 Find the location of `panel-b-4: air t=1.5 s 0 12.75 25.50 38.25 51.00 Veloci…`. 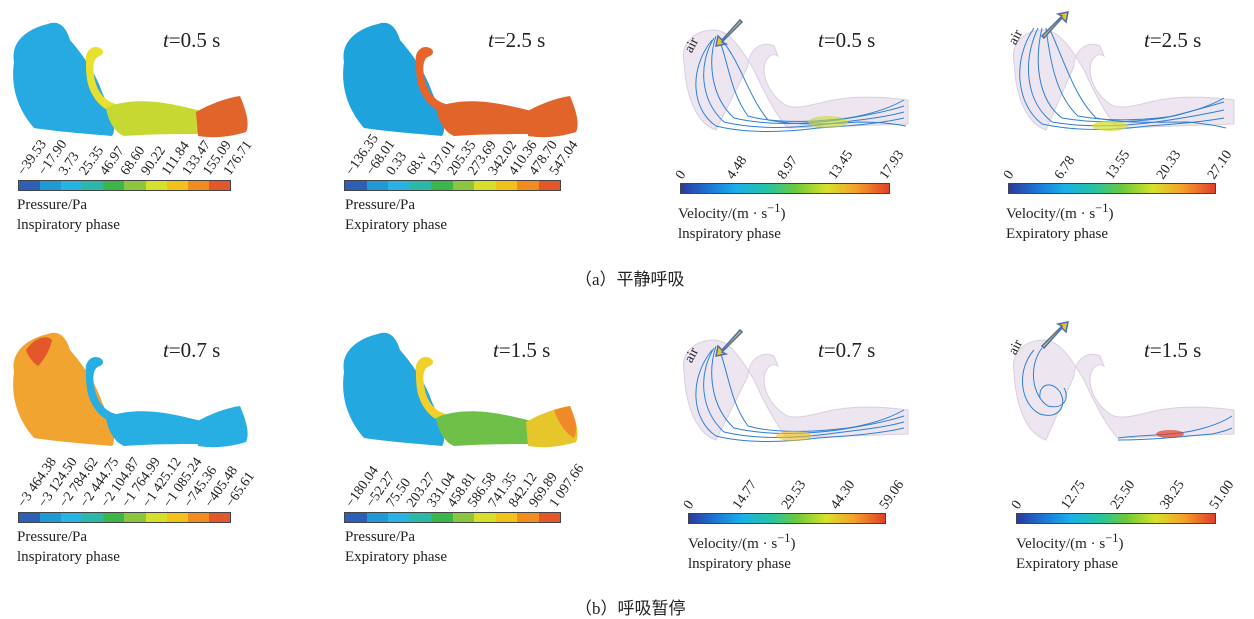

panel-b-4: air t=1.5 s 0 12.75 25.50 38.25 51.00 Veloci… is located at coordinates (1126, 445).